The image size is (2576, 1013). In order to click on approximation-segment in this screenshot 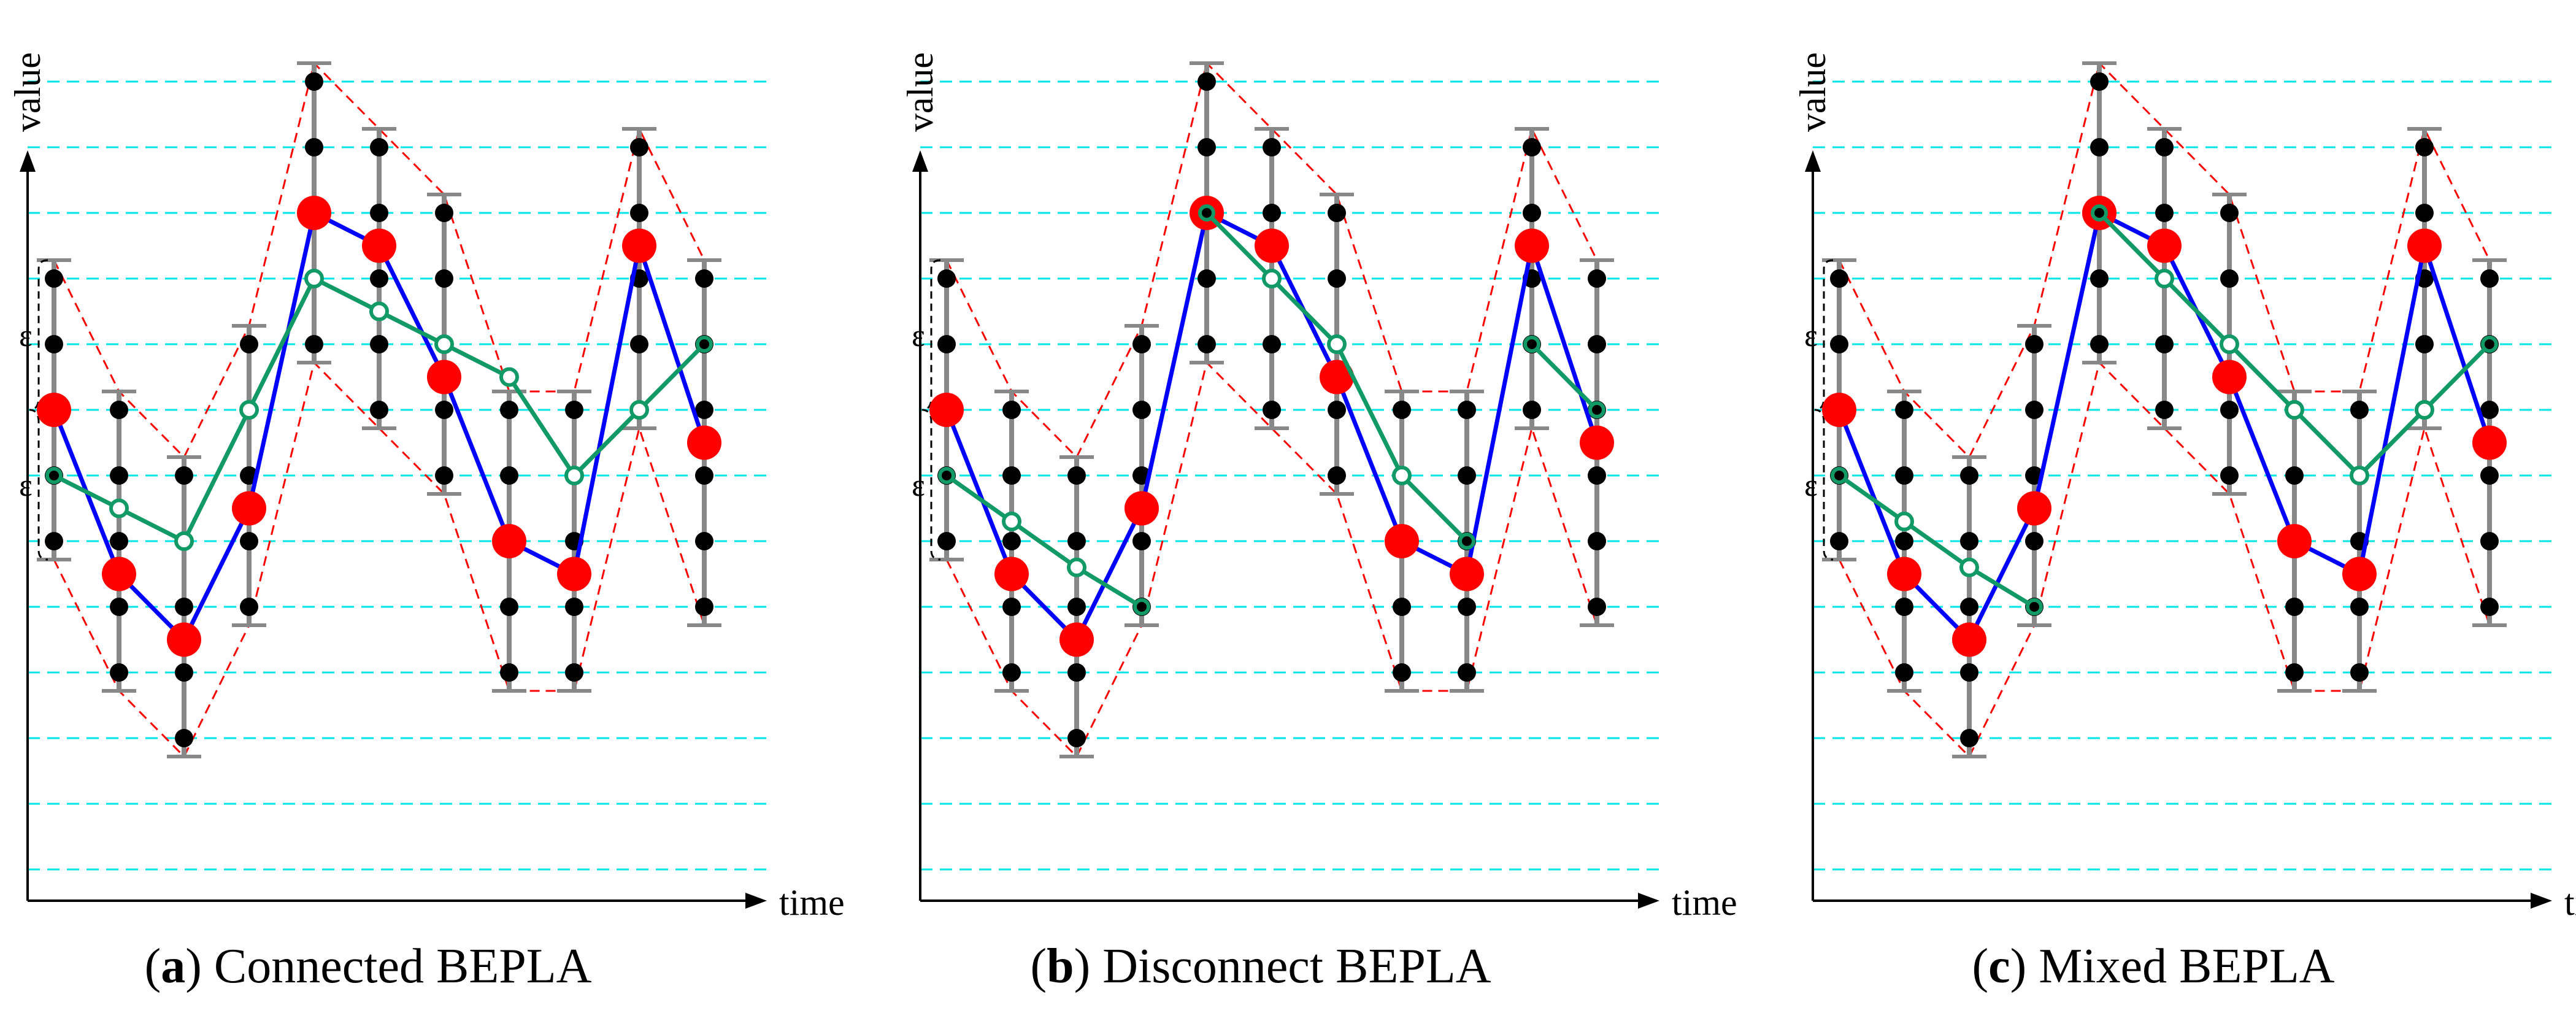, I will do `click(1564, 377)`.